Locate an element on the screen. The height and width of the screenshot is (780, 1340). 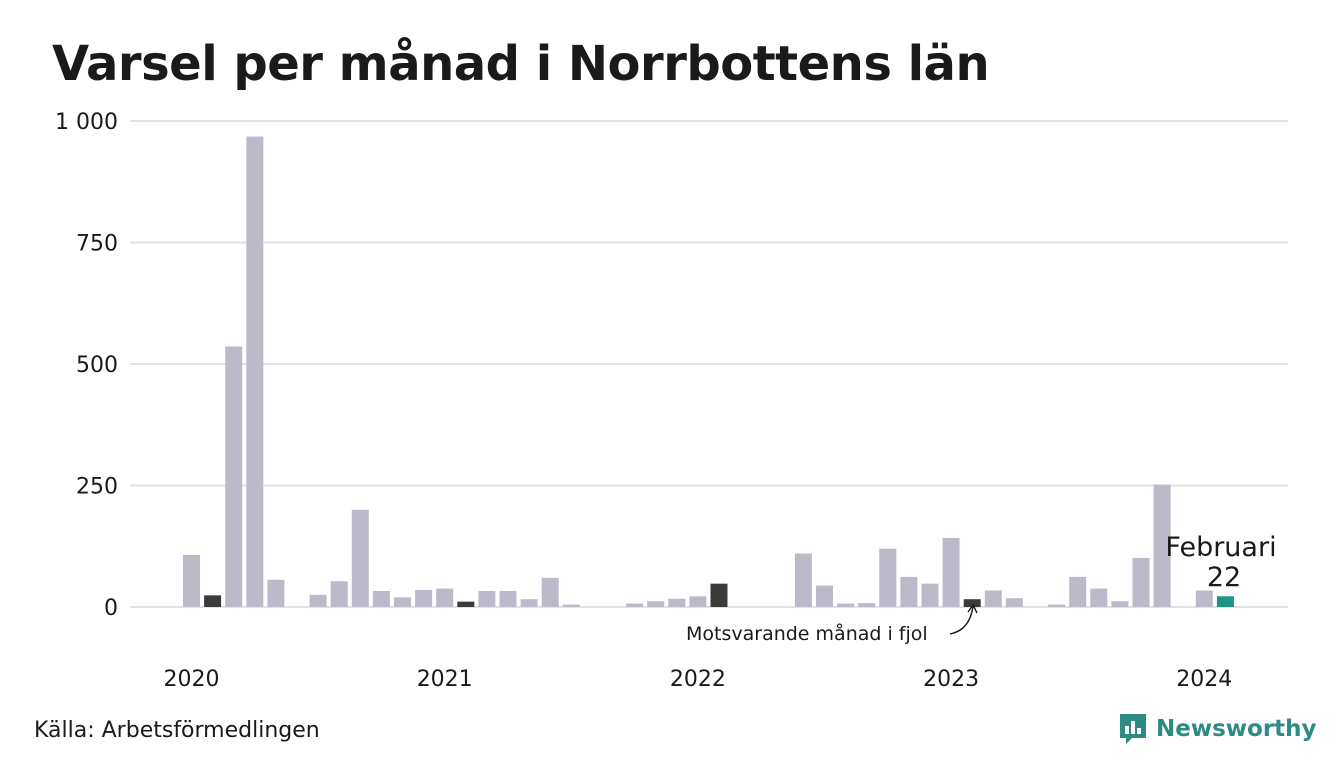
highlight-month-label: Februari is located at coordinates (1220, 547).